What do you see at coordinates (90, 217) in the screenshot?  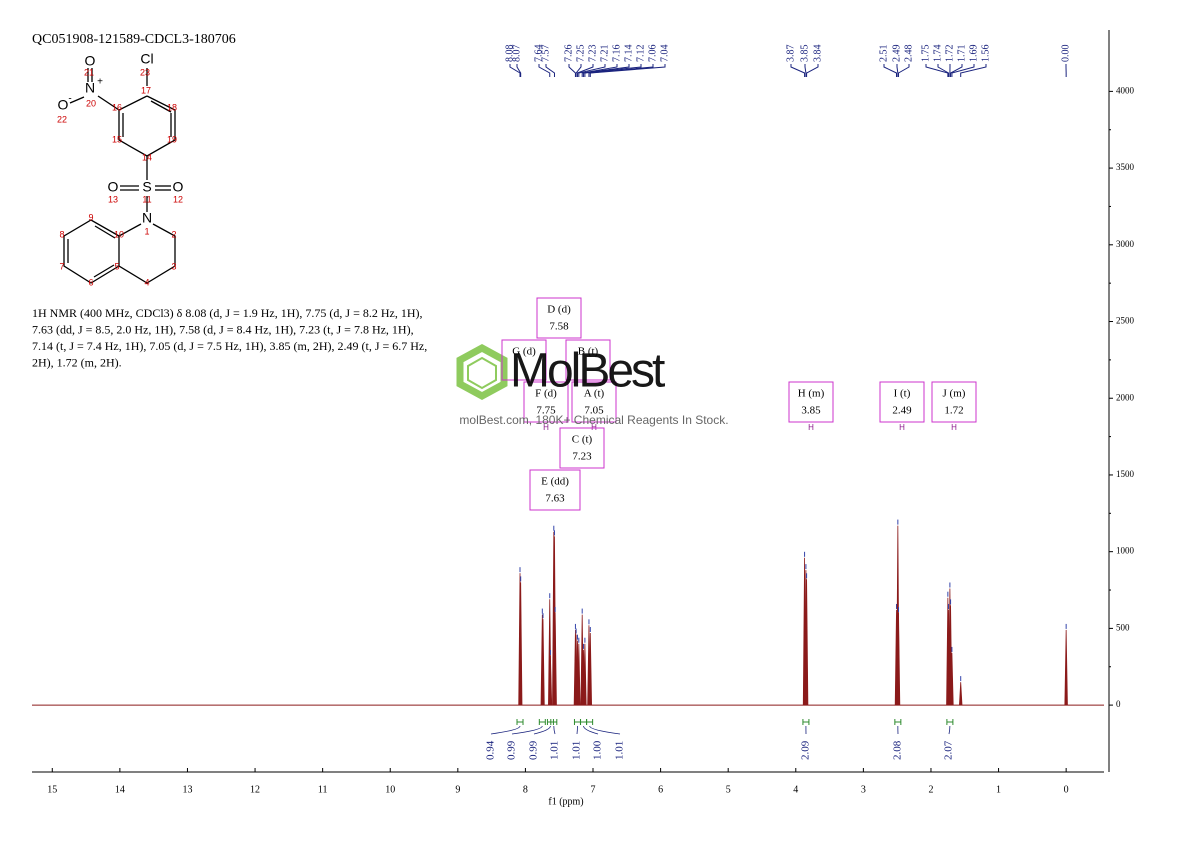 I see `atom-label: 9` at bounding box center [90, 217].